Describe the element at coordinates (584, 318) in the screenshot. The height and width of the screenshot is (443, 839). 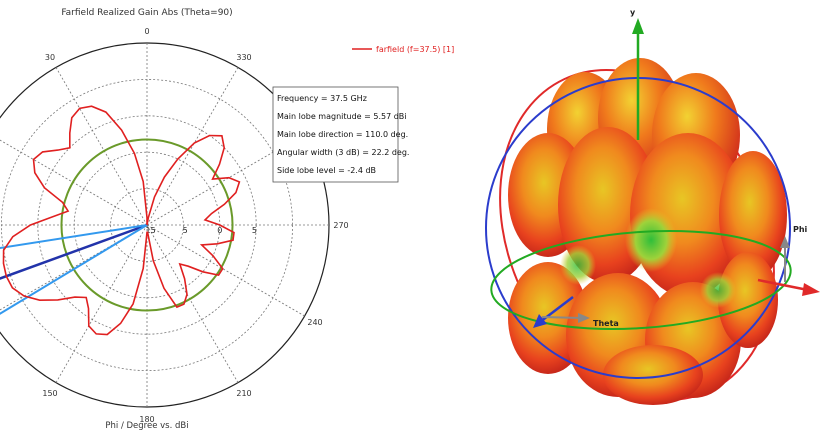
I see `theta-direction-arrowhead` at that location.